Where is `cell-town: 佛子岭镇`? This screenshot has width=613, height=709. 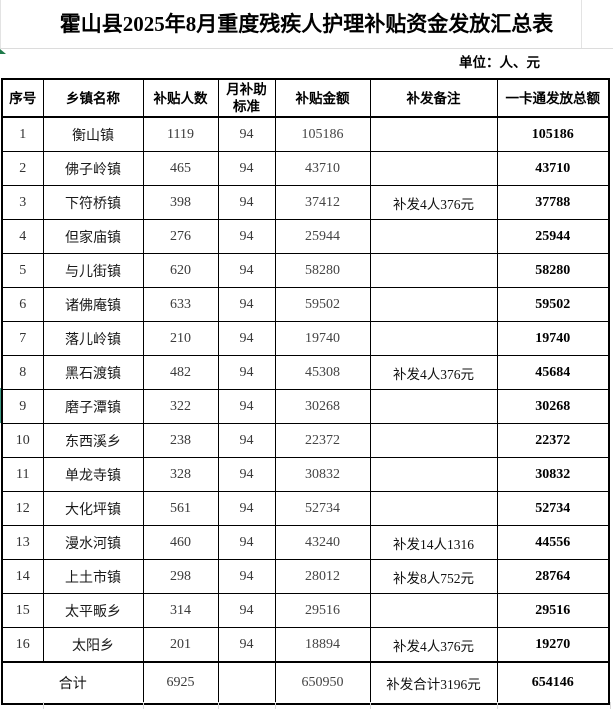
cell-town: 佛子岭镇 is located at coordinates (93, 168).